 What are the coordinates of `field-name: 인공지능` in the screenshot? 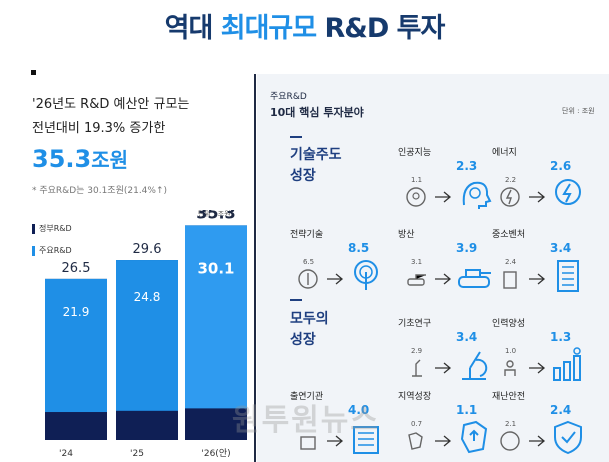 It's located at (415, 153).